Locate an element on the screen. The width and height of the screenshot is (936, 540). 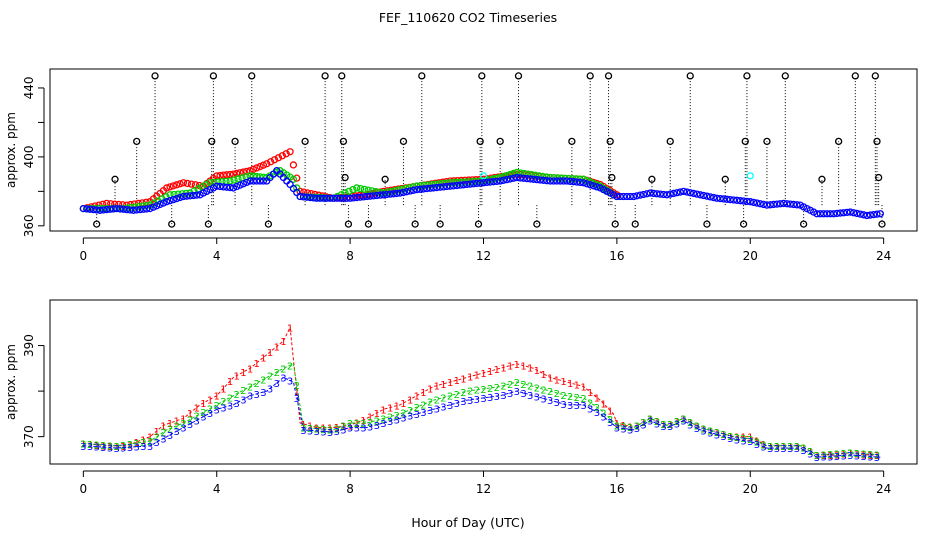
bottom-y-axis: 370 390 is located at coordinates (33, 391).